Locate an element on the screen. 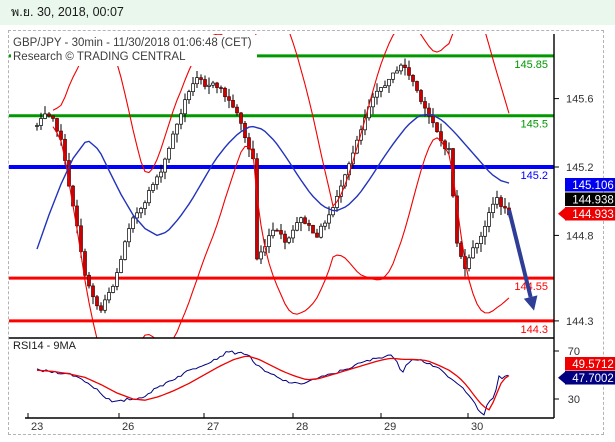  rsi-ma-line is located at coordinates (273, 383).